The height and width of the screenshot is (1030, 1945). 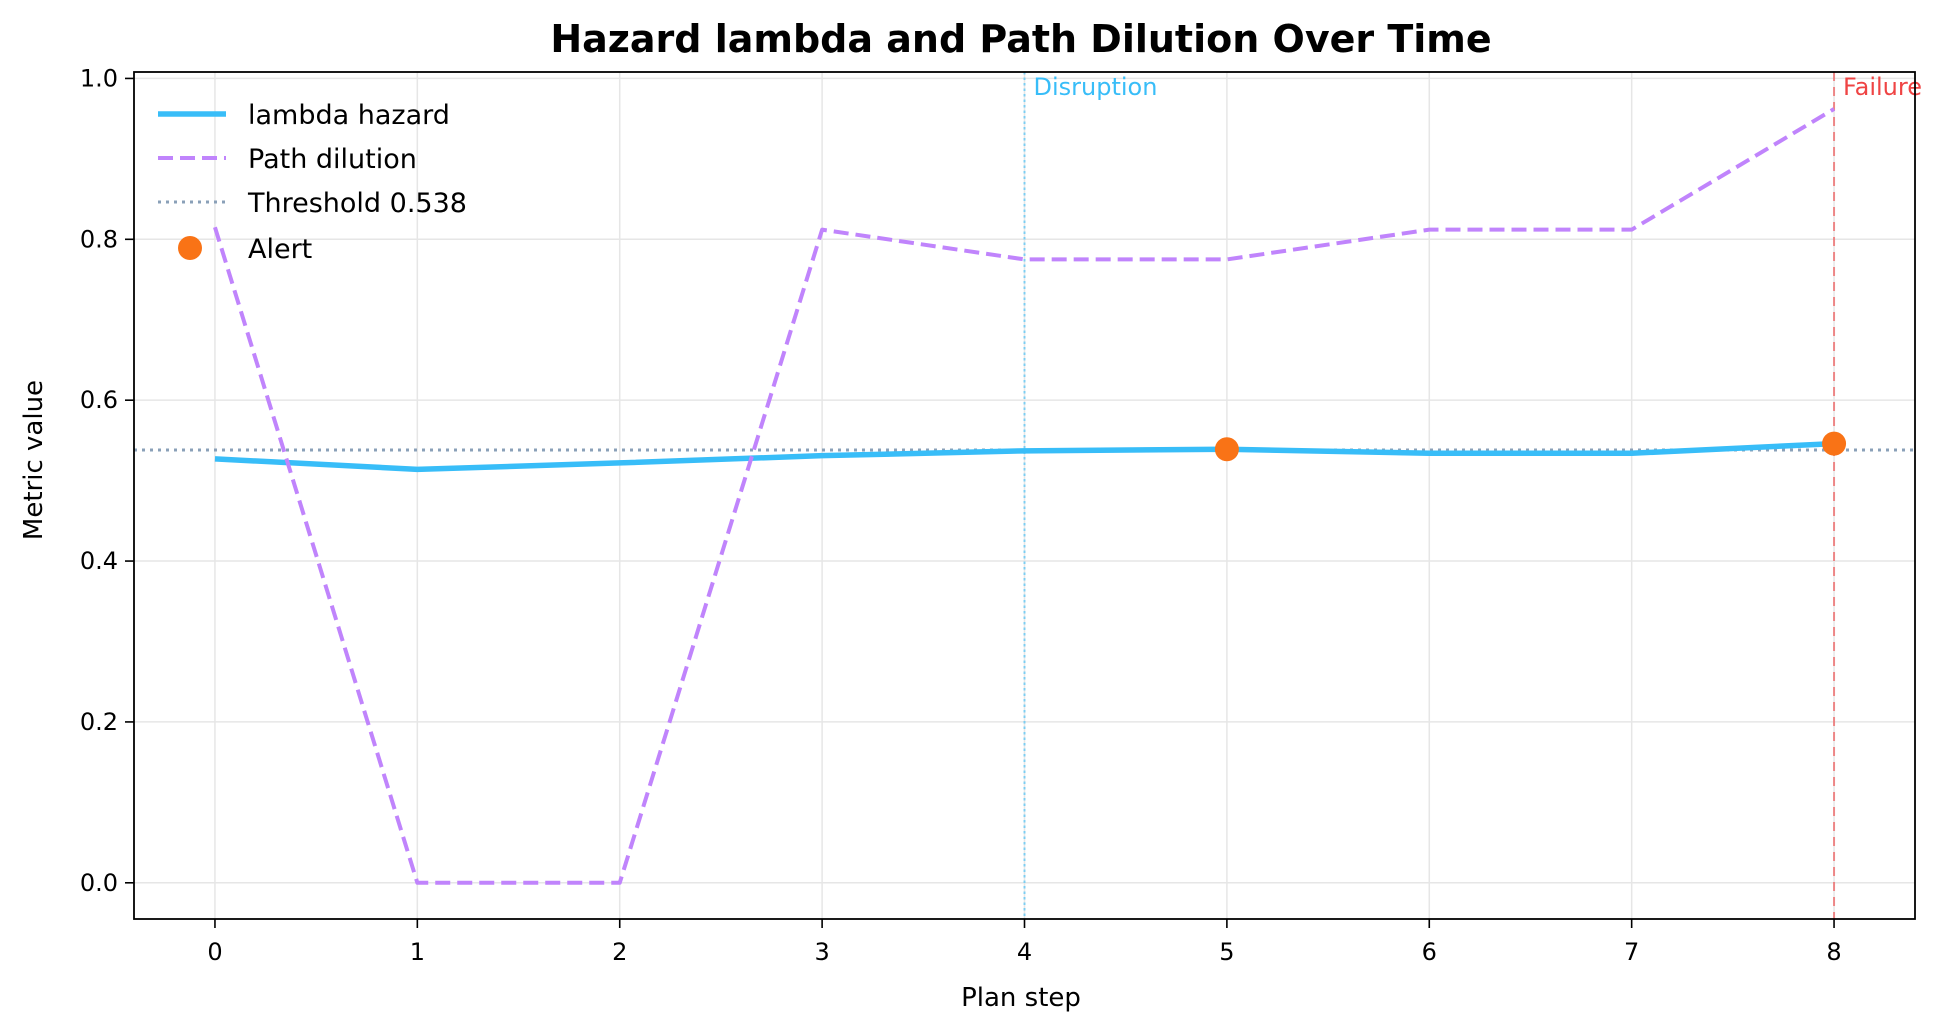 What do you see at coordinates (1882, 87) in the screenshot?
I see `annotation-label-failure: Failure` at bounding box center [1882, 87].